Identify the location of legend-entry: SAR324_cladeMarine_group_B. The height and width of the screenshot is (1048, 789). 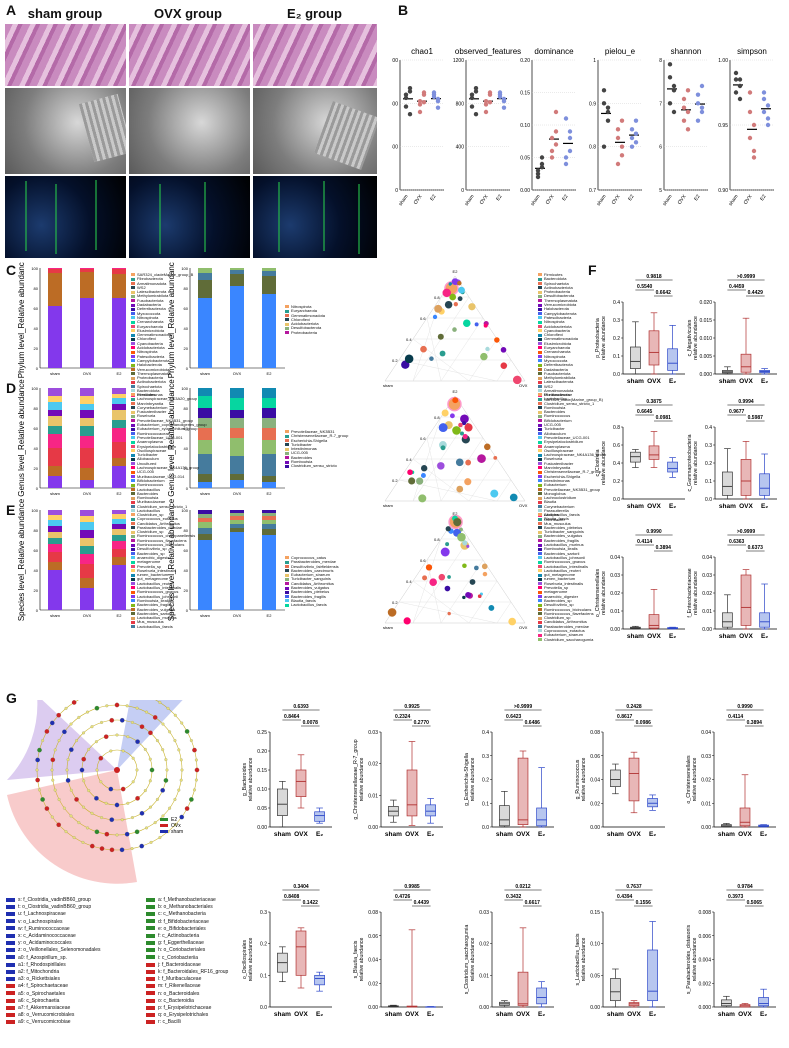
(162, 274).